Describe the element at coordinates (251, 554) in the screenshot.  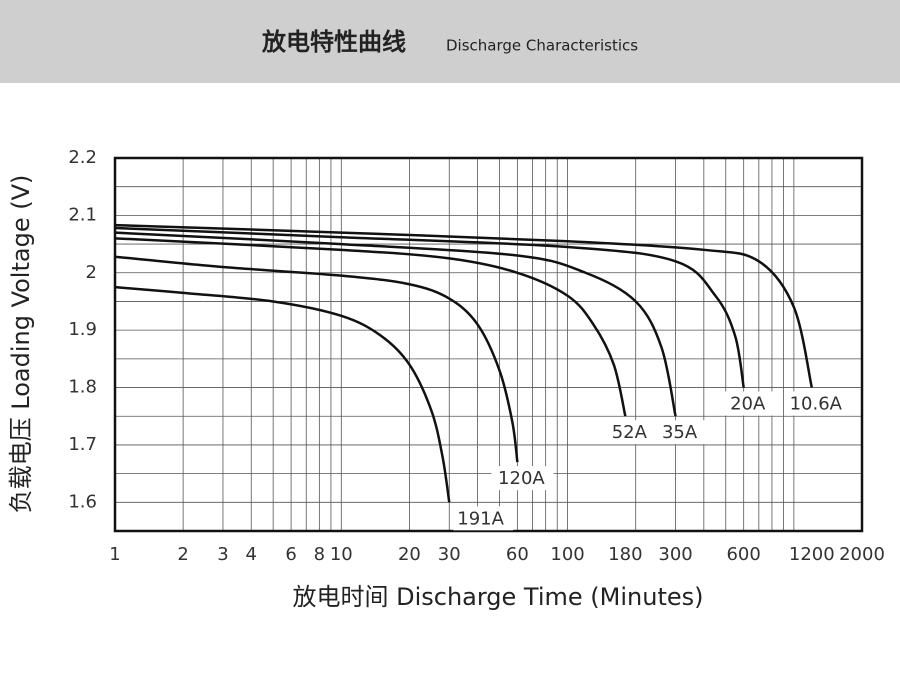
I see `x-tick-label: 4` at that location.